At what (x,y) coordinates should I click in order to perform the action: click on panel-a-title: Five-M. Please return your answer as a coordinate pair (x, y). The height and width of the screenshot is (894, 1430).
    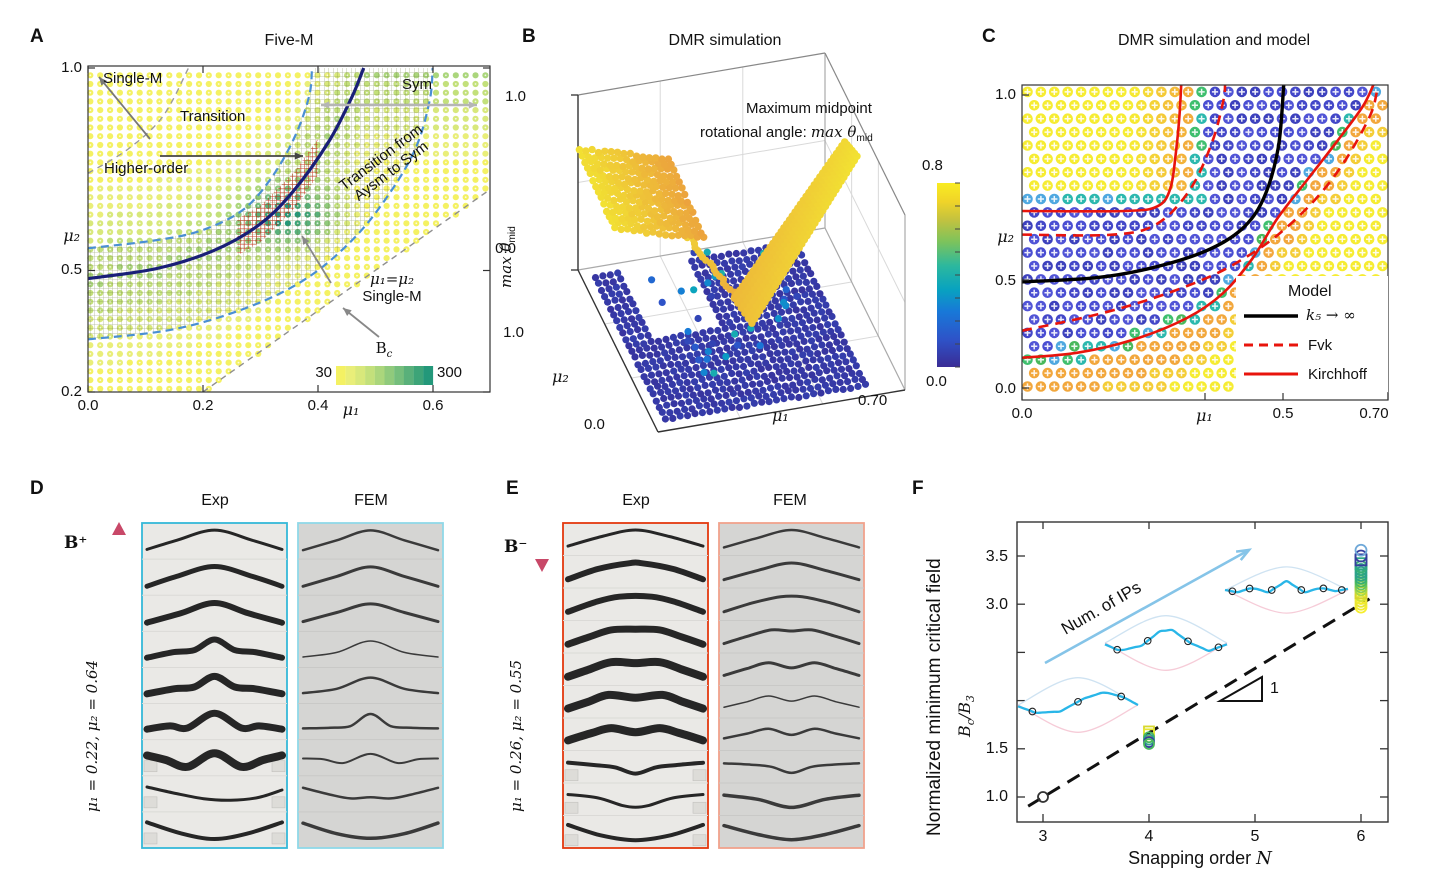
    Looking at the image, I should click on (289, 40).